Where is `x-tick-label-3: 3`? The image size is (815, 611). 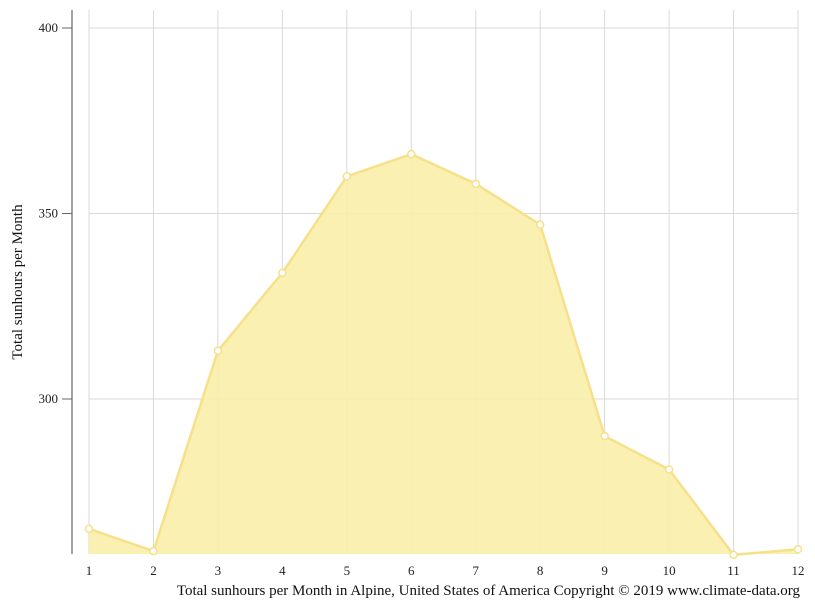 x-tick-label-3: 3 is located at coordinates (218, 570).